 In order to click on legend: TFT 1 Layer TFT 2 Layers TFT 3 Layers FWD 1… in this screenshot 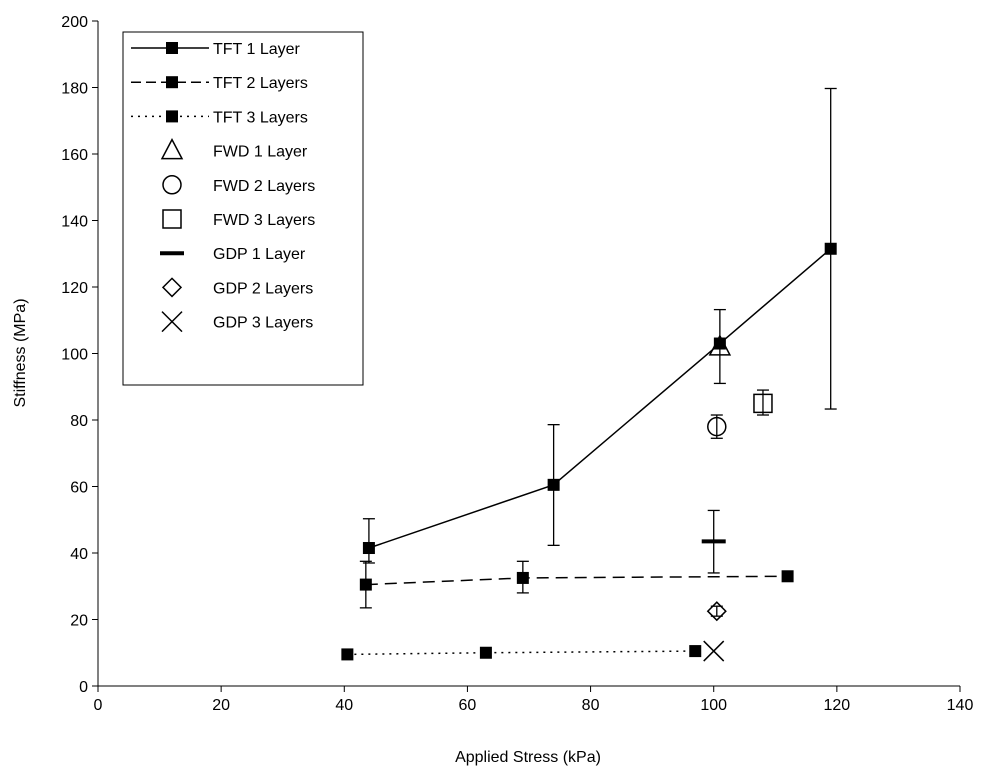, I will do `click(243, 208)`.